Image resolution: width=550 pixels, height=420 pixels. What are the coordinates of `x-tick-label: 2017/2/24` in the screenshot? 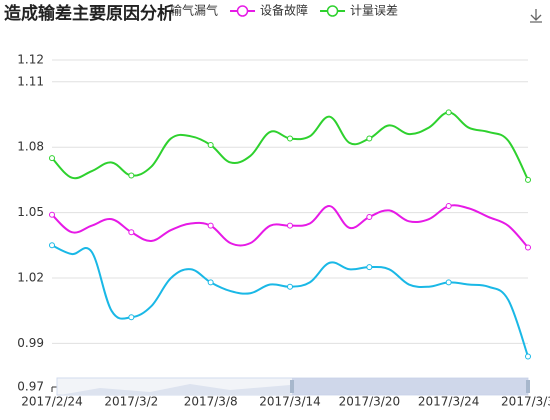 It's located at (52, 402).